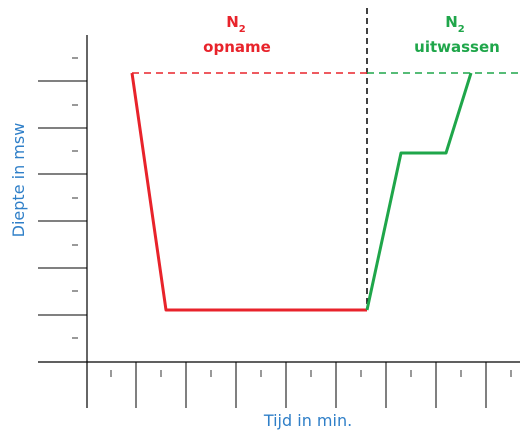 The height and width of the screenshot is (430, 523). I want to click on x-axis-minor-ticks, so click(311, 373).